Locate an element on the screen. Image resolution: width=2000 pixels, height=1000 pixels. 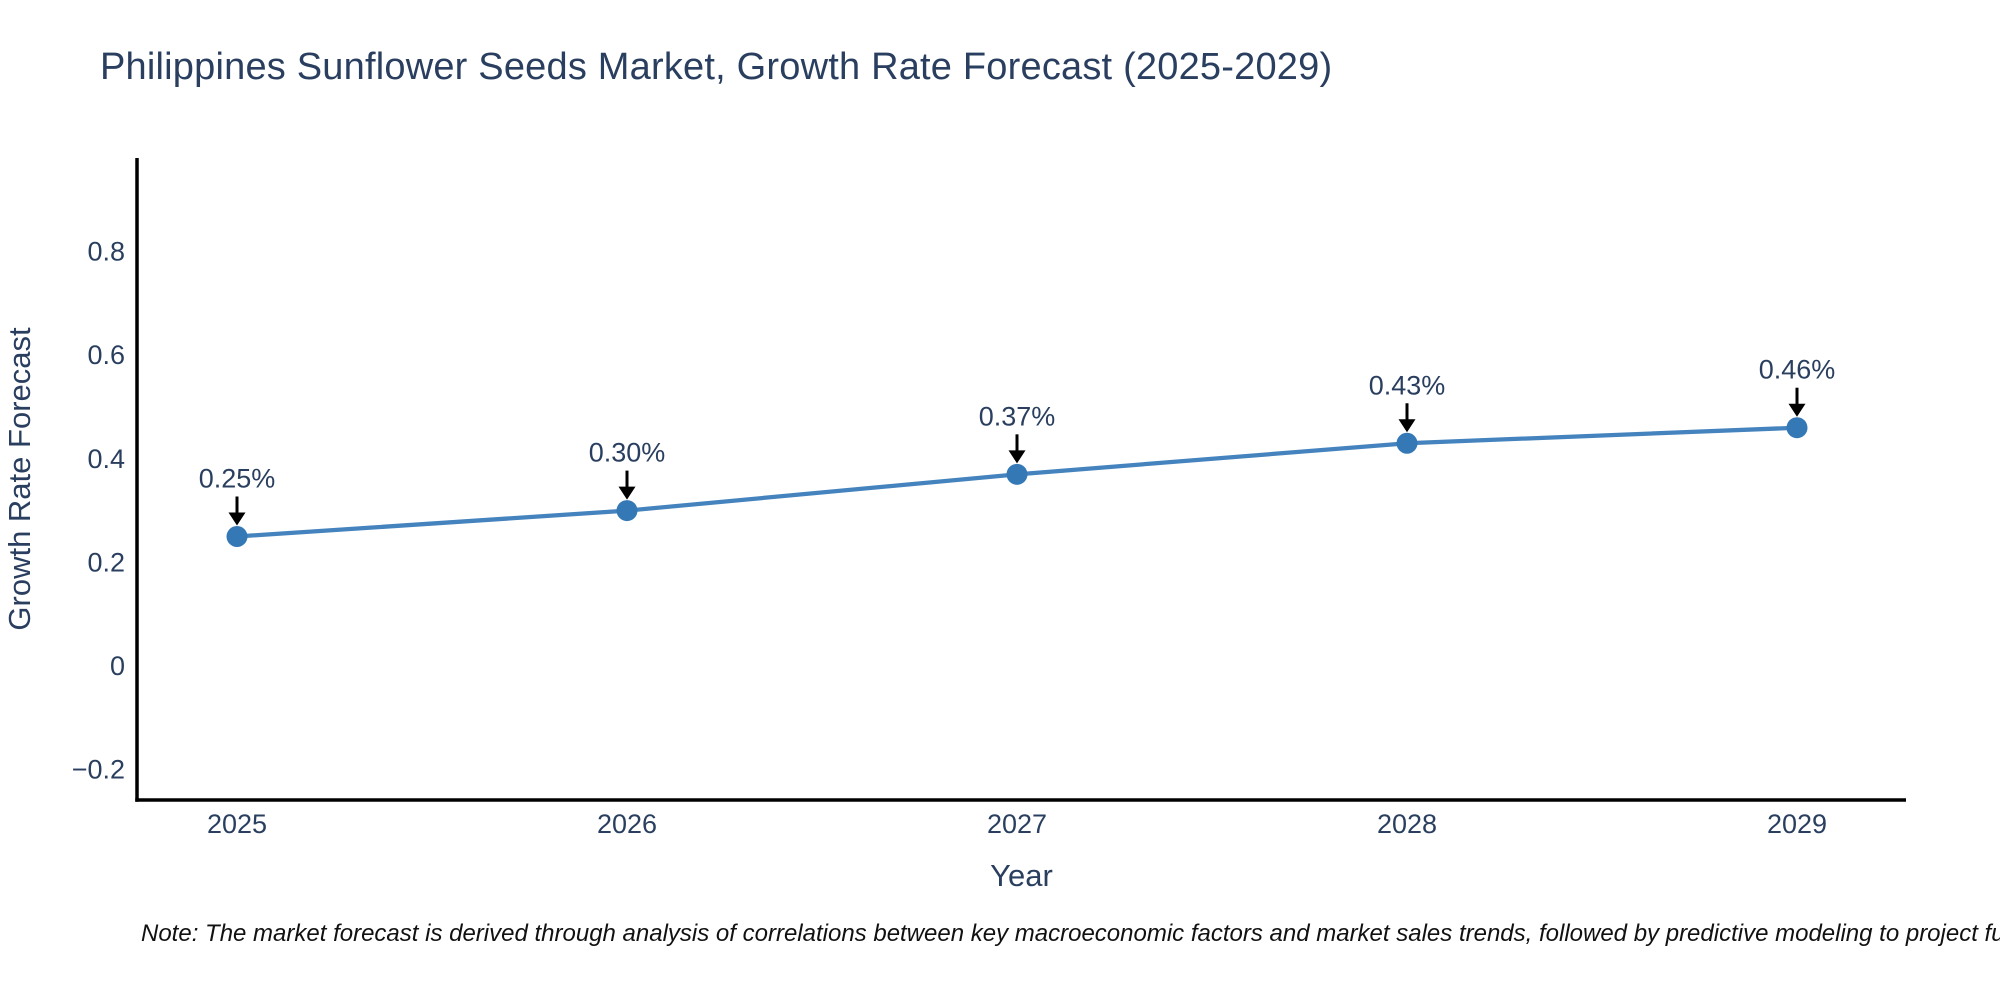
x-tick-label: 2025 is located at coordinates (237, 824).